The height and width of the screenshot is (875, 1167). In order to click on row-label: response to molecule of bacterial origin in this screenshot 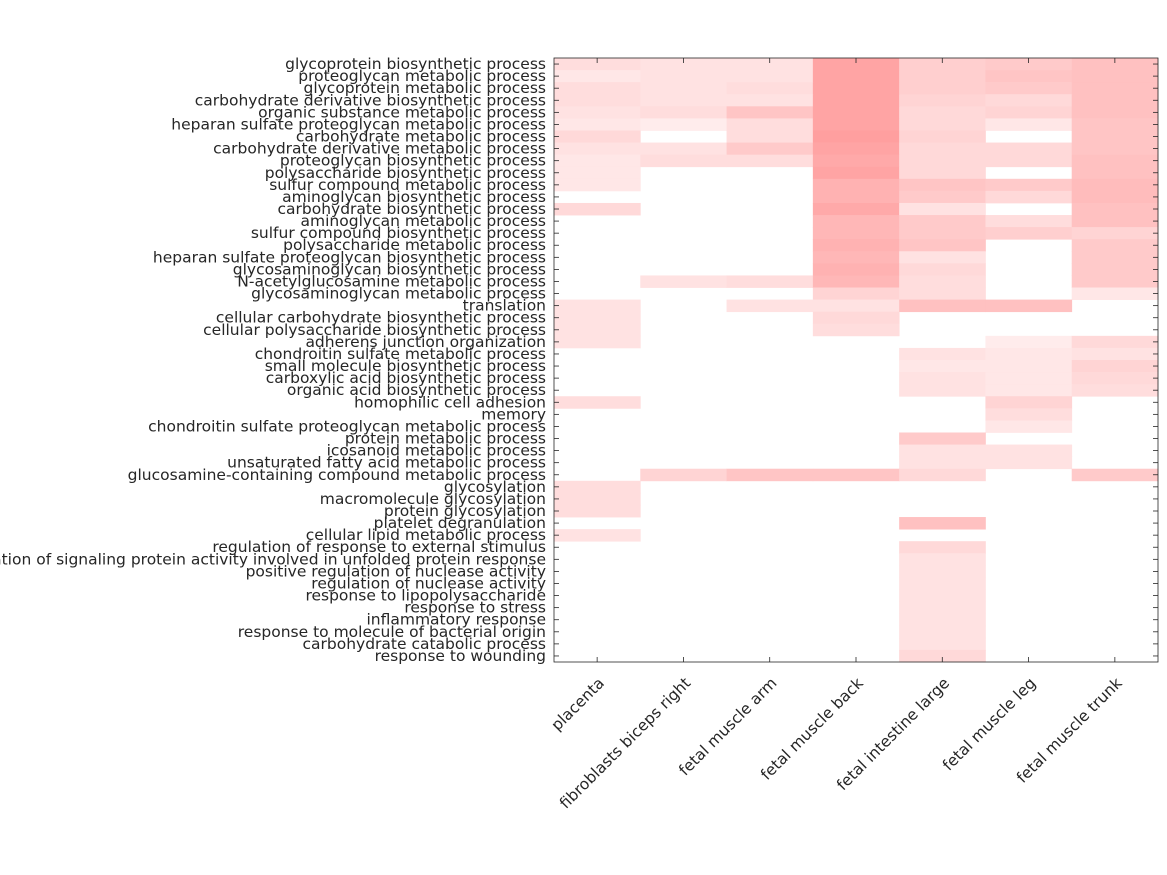, I will do `click(392, 632)`.